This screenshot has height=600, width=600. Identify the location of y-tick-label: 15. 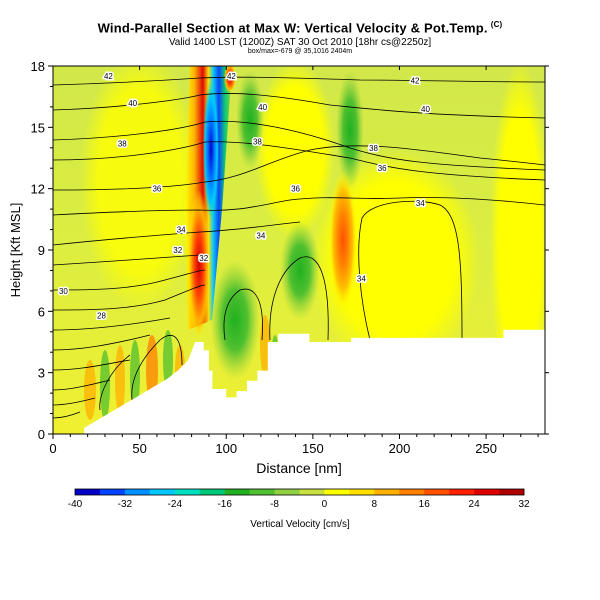
(38, 127).